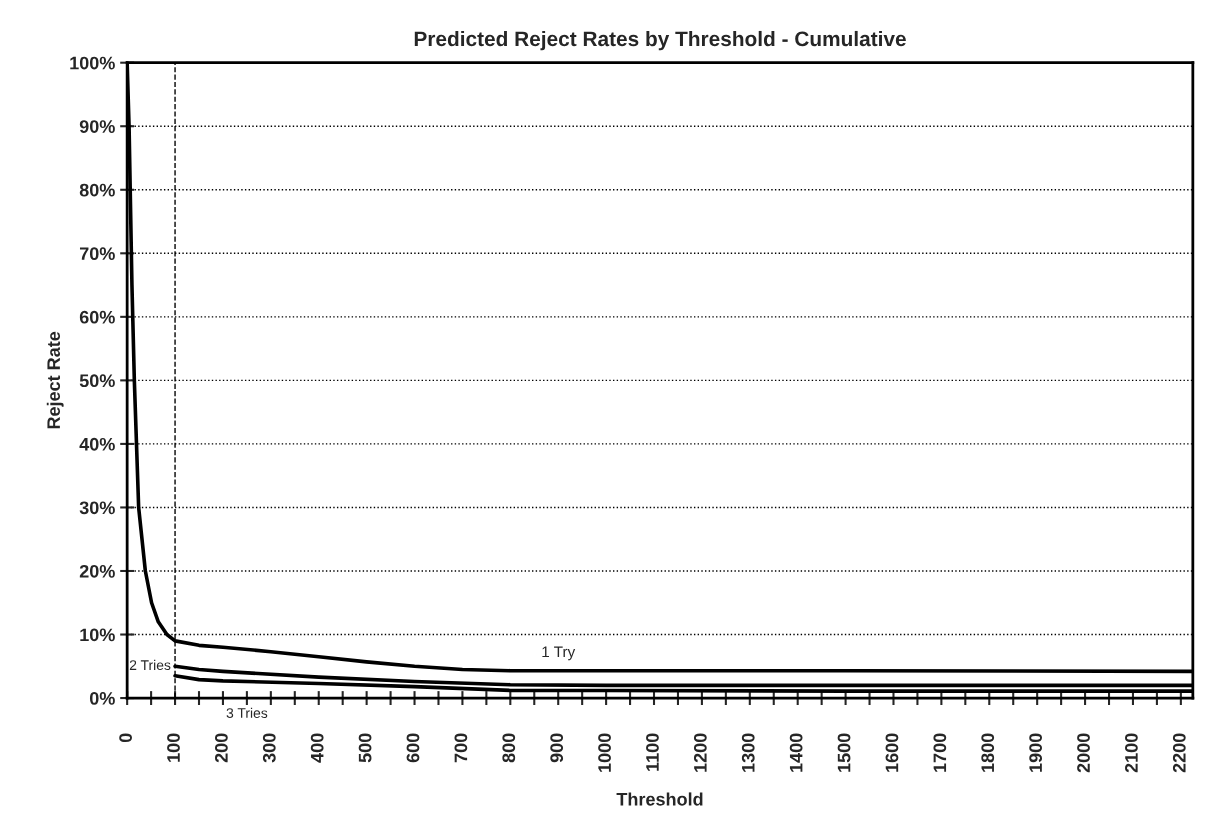 The image size is (1211, 836). I want to click on x-tick-label: 800, so click(509, 748).